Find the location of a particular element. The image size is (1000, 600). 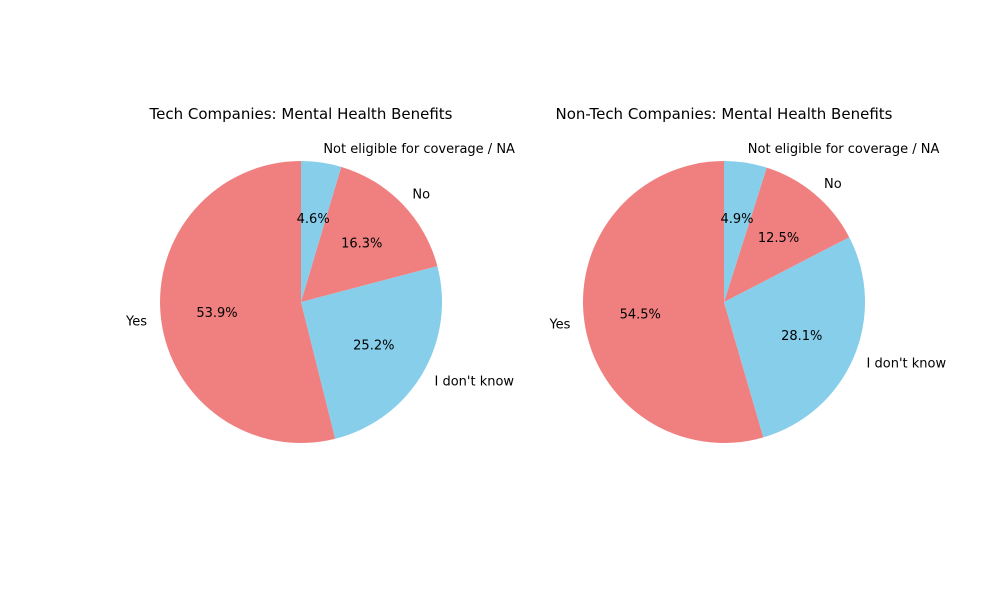

tech-percent-label-not-eligible-for-coverage-na: 4.6% is located at coordinates (313, 219).